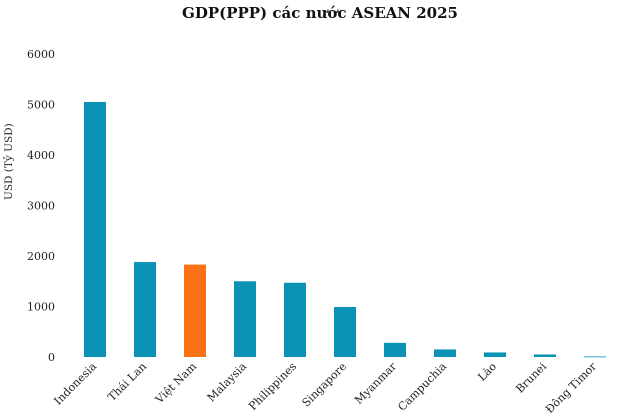  Describe the element at coordinates (375, 382) in the screenshot. I see `x-tick-label: Myanmar` at that location.